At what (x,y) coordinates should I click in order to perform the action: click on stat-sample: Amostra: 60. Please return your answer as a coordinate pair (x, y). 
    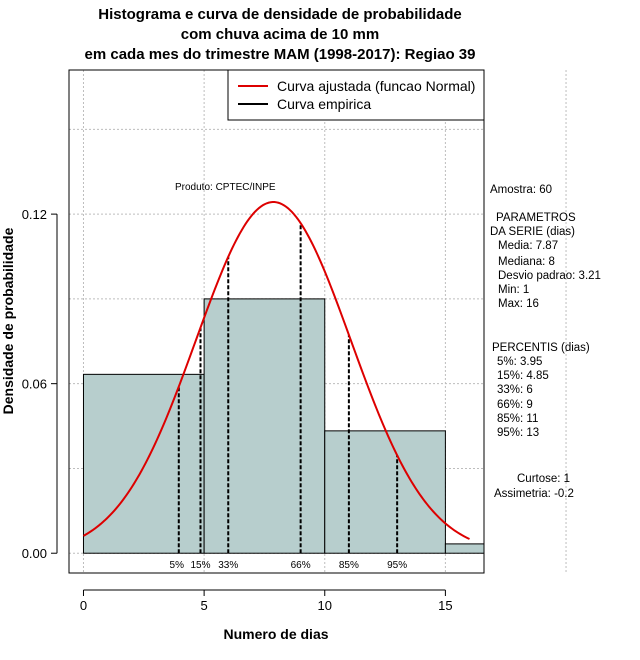
    Looking at the image, I should click on (521, 190).